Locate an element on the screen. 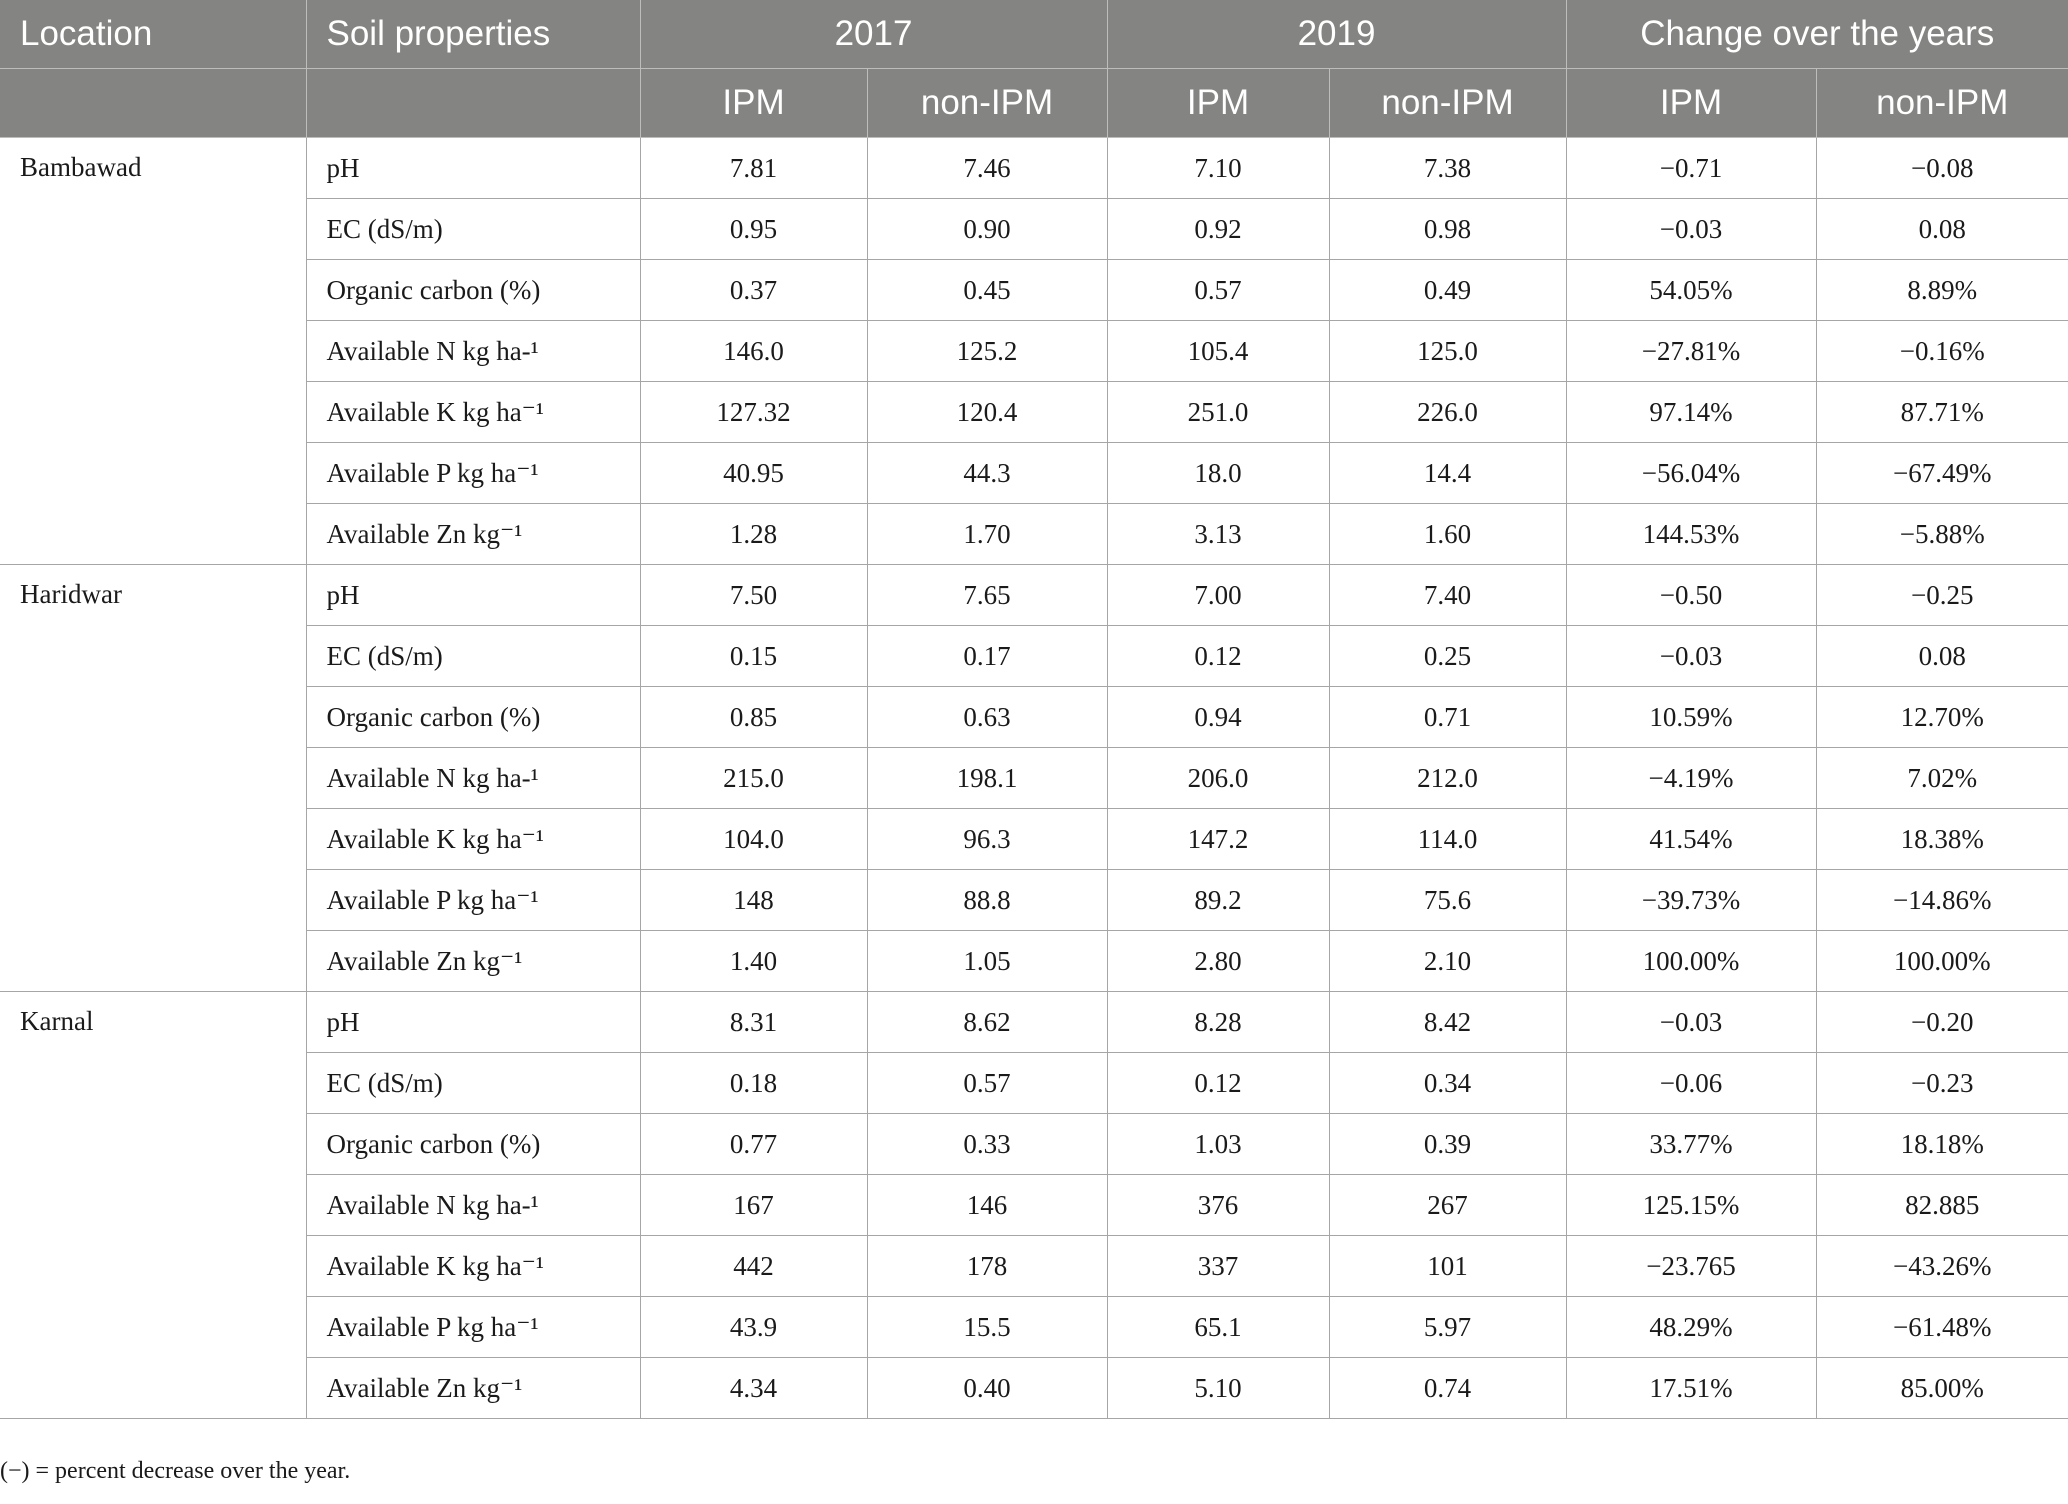  header-blank-location is located at coordinates (153, 103).